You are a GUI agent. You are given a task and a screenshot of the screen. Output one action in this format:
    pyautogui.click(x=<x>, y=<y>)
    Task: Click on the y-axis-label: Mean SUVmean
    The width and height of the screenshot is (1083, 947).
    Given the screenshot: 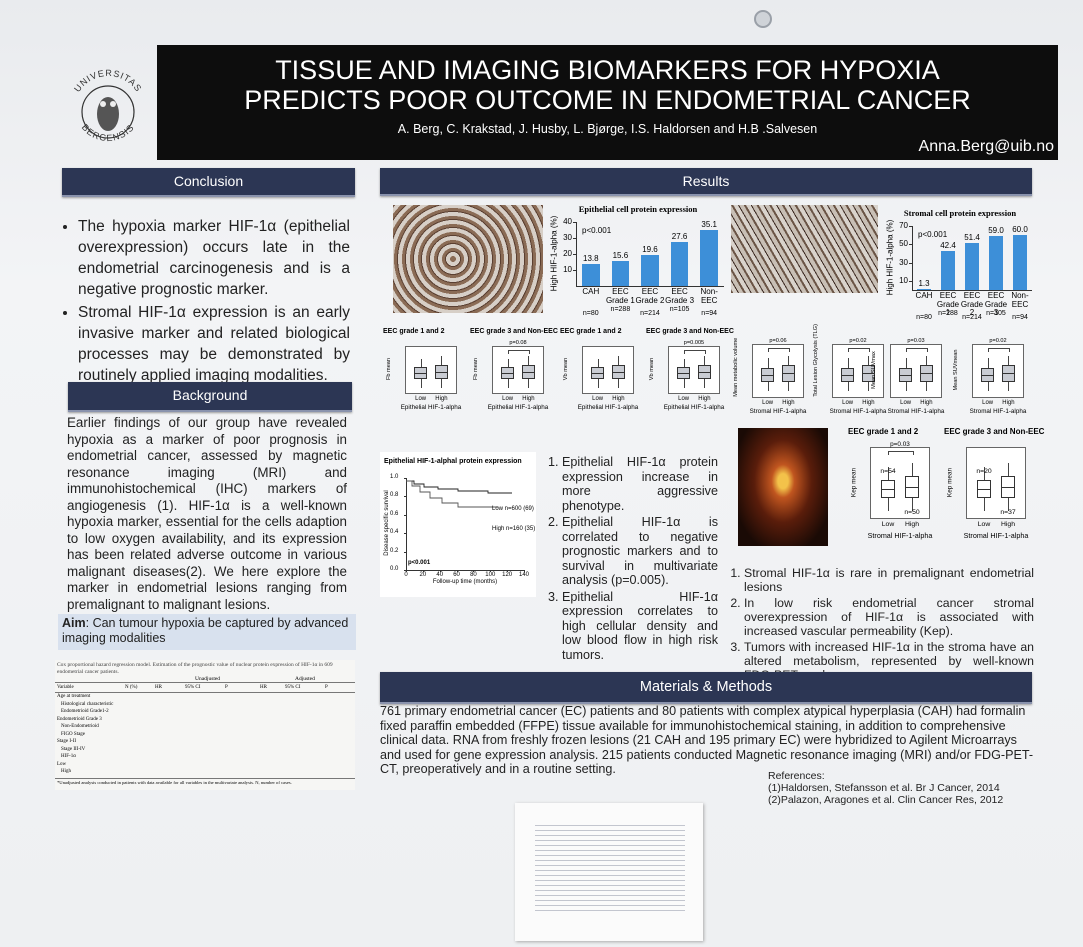 What is the action you would take?
    pyautogui.click(x=956, y=370)
    